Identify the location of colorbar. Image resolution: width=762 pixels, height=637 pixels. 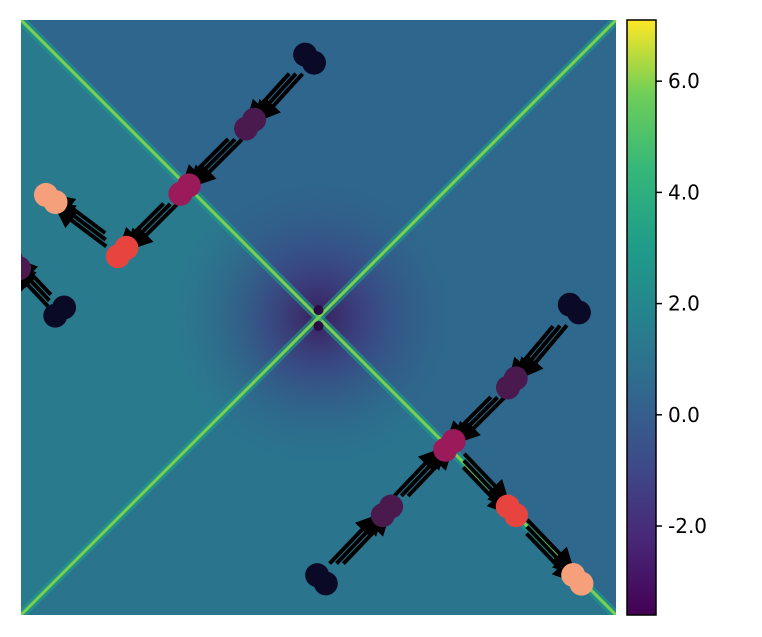
(641, 317).